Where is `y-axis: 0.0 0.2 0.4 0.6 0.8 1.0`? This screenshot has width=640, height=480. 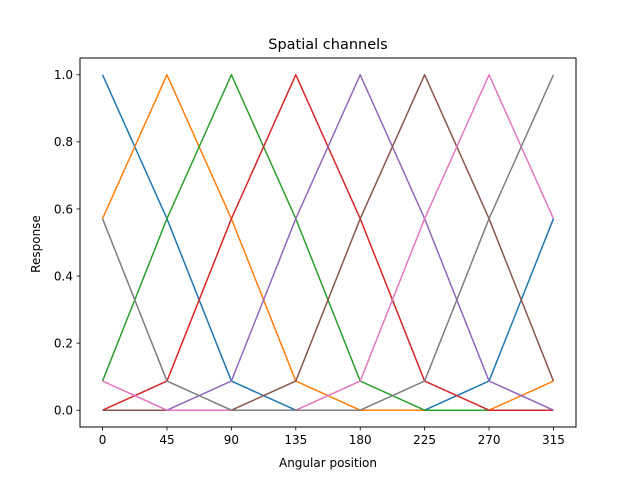
y-axis: 0.0 0.2 0.4 0.6 0.8 1.0 is located at coordinates (67, 243).